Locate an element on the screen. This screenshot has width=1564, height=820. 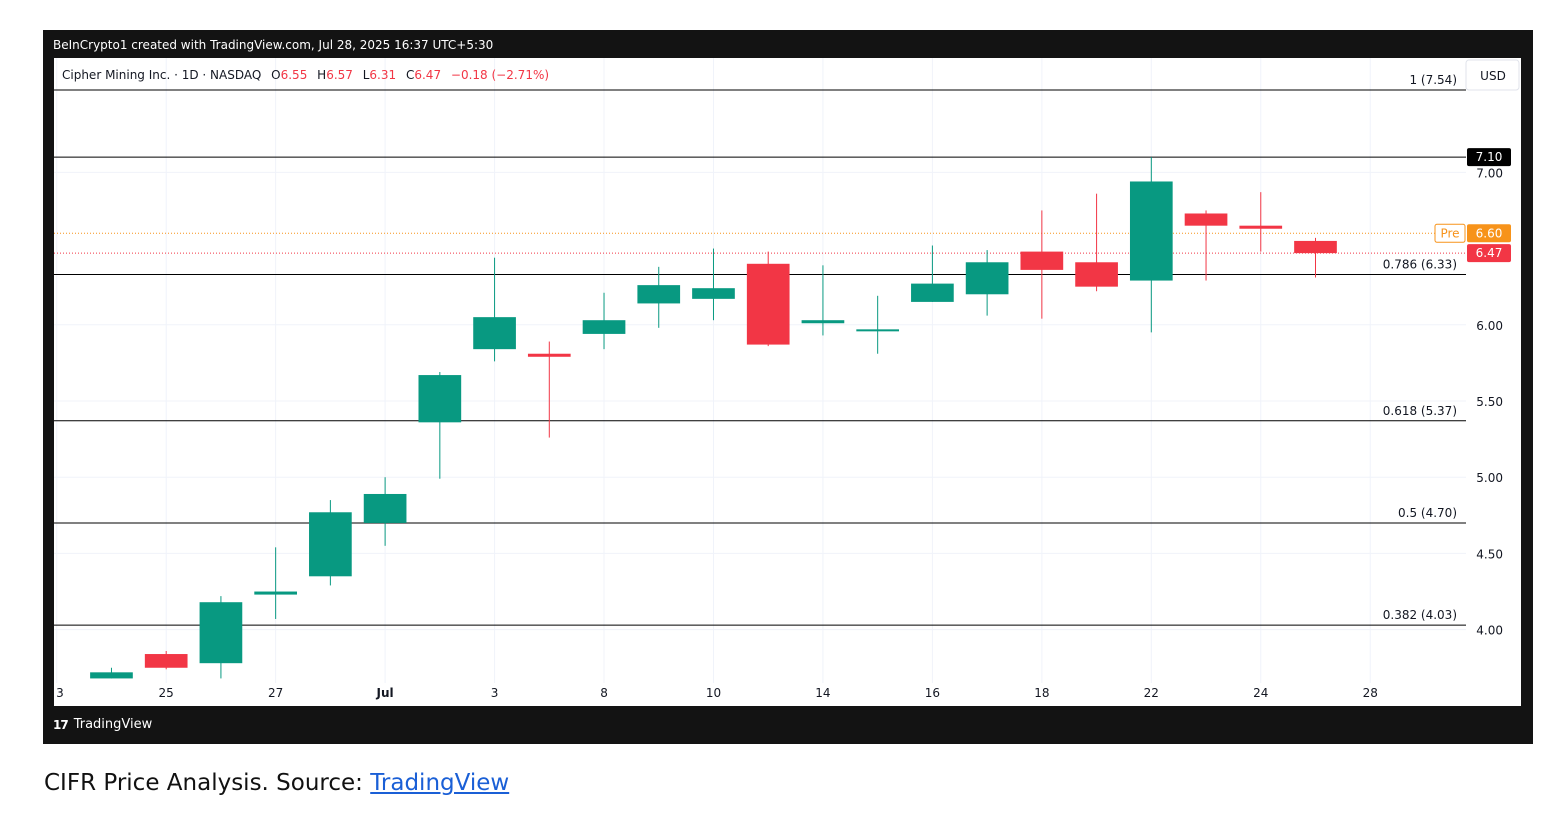
time-tick-label: 22 is located at coordinates (1151, 693).